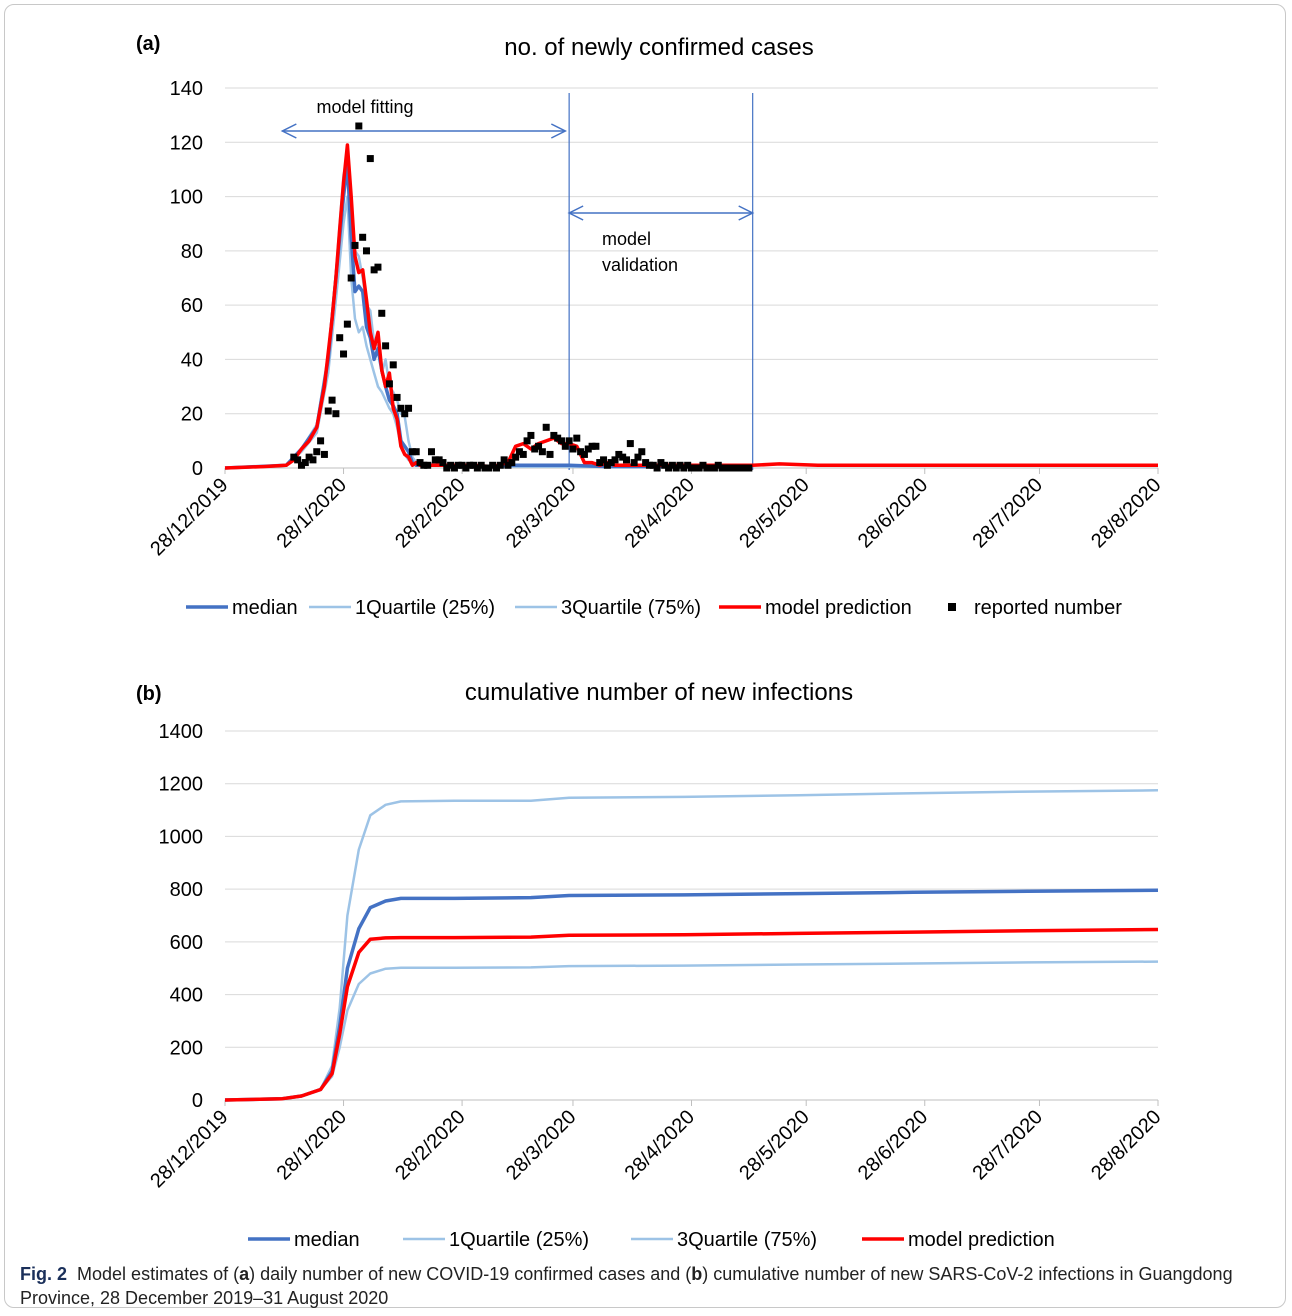 The width and height of the screenshot is (1292, 1316). I want to click on caption-bold-a: a, so click(244, 1274).